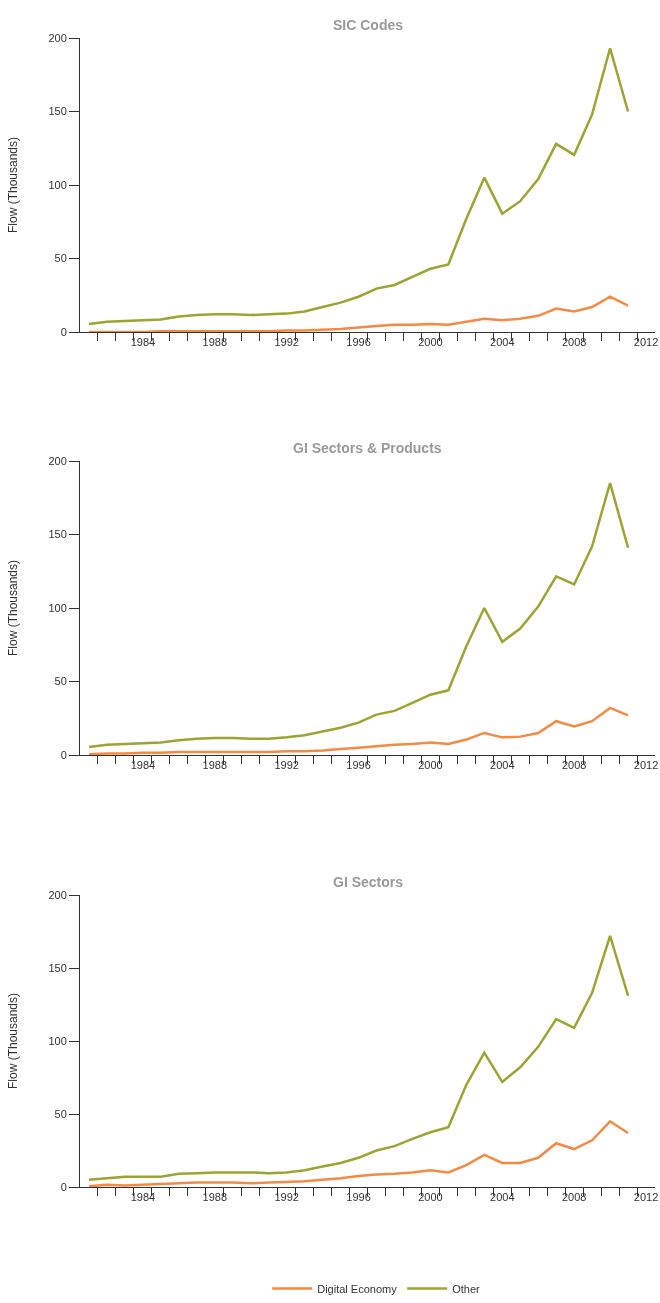 Image resolution: width=660 pixels, height=1303 pixels. What do you see at coordinates (368, 25) in the screenshot?
I see `chart-title: SIC Codes` at bounding box center [368, 25].